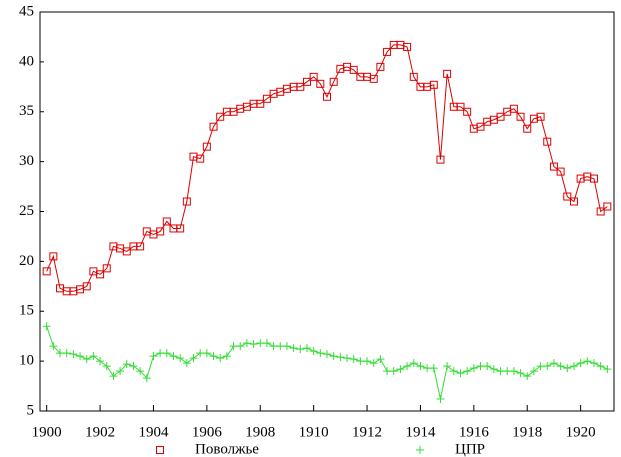 The height and width of the screenshot is (457, 621). Describe the element at coordinates (367, 432) in the screenshot. I see `x-tick-label: 1912` at that location.